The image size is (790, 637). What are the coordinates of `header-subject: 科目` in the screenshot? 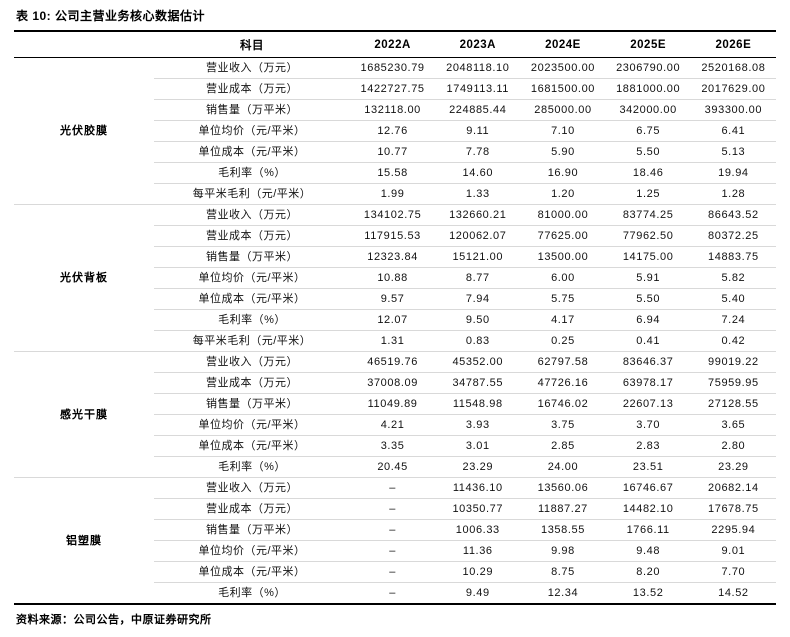 It's located at (252, 44).